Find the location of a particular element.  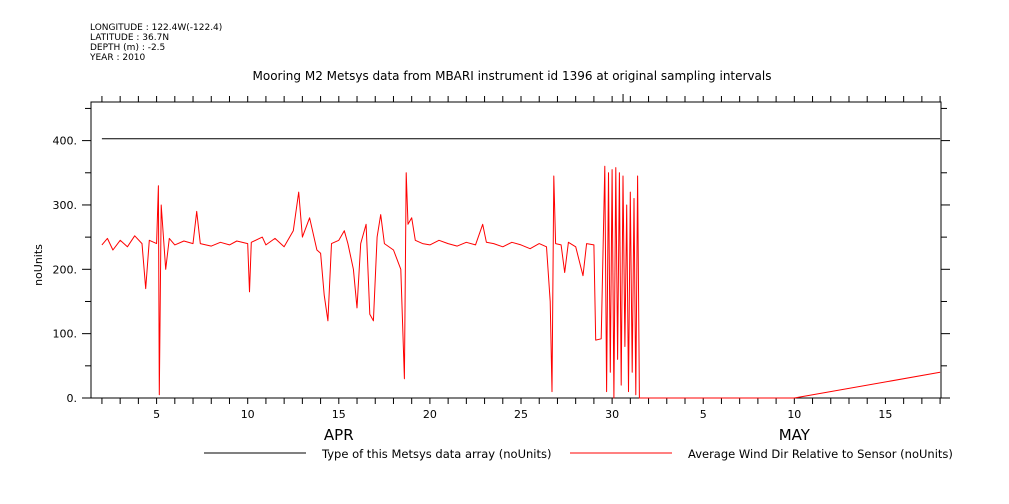

x-tick-label: 25 is located at coordinates (521, 414).